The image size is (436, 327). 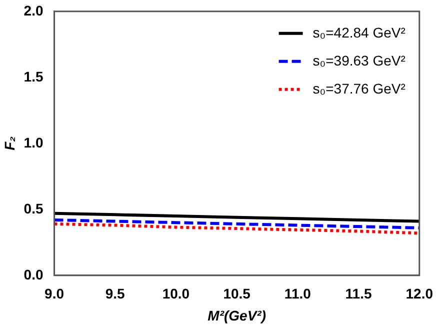 What do you see at coordinates (34, 208) in the screenshot?
I see `y-tick-label: 0.5` at bounding box center [34, 208].